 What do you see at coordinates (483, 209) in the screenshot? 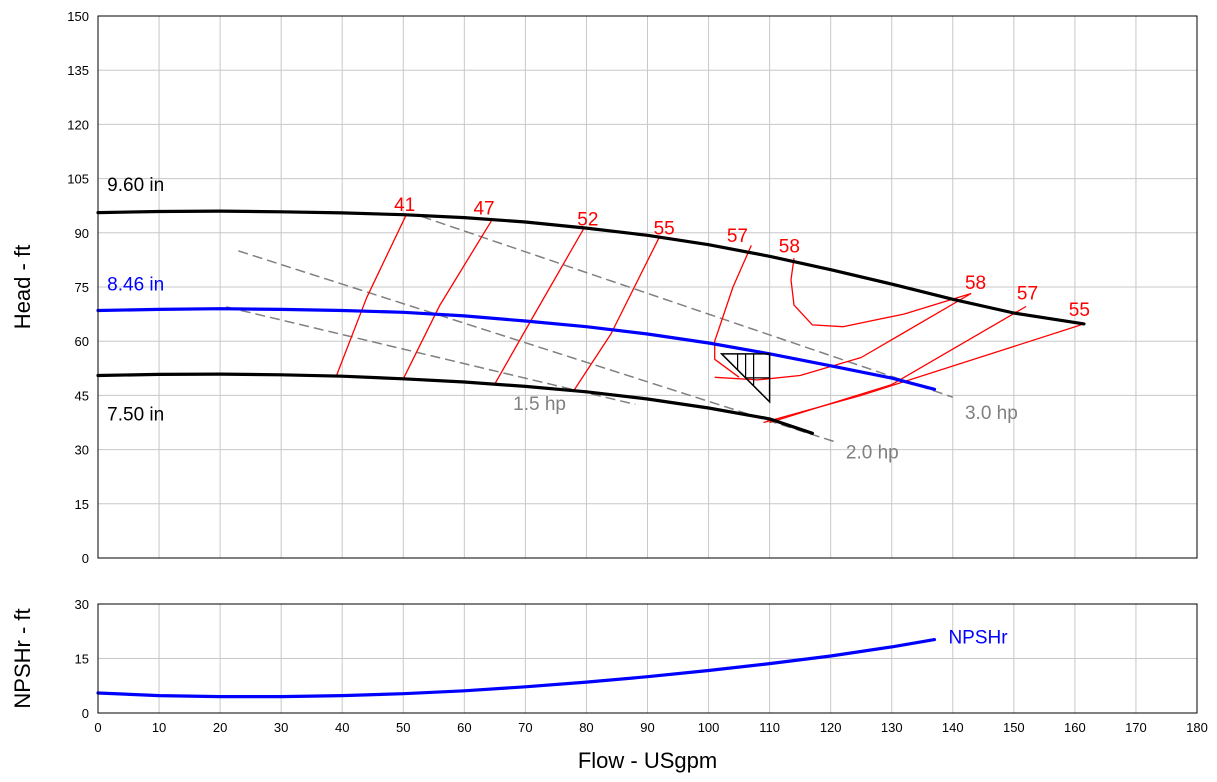
I see `annotation-47-4: 47` at bounding box center [483, 209].